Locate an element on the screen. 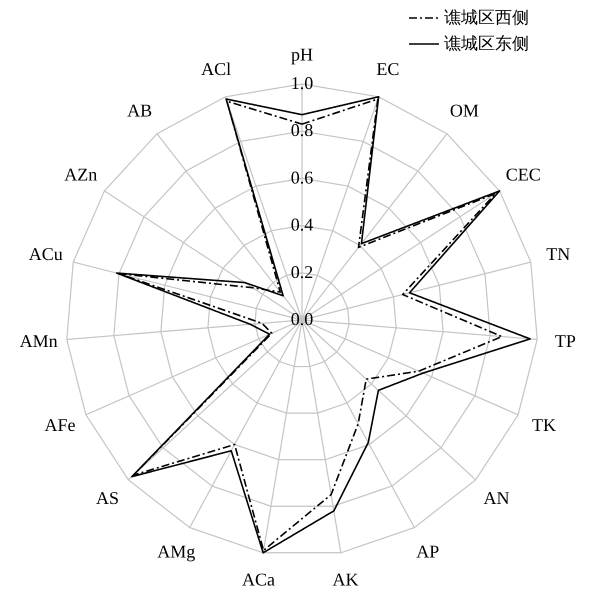 Image resolution: width=590 pixels, height=598 pixels. spoke-label: ACa is located at coordinates (258, 580).